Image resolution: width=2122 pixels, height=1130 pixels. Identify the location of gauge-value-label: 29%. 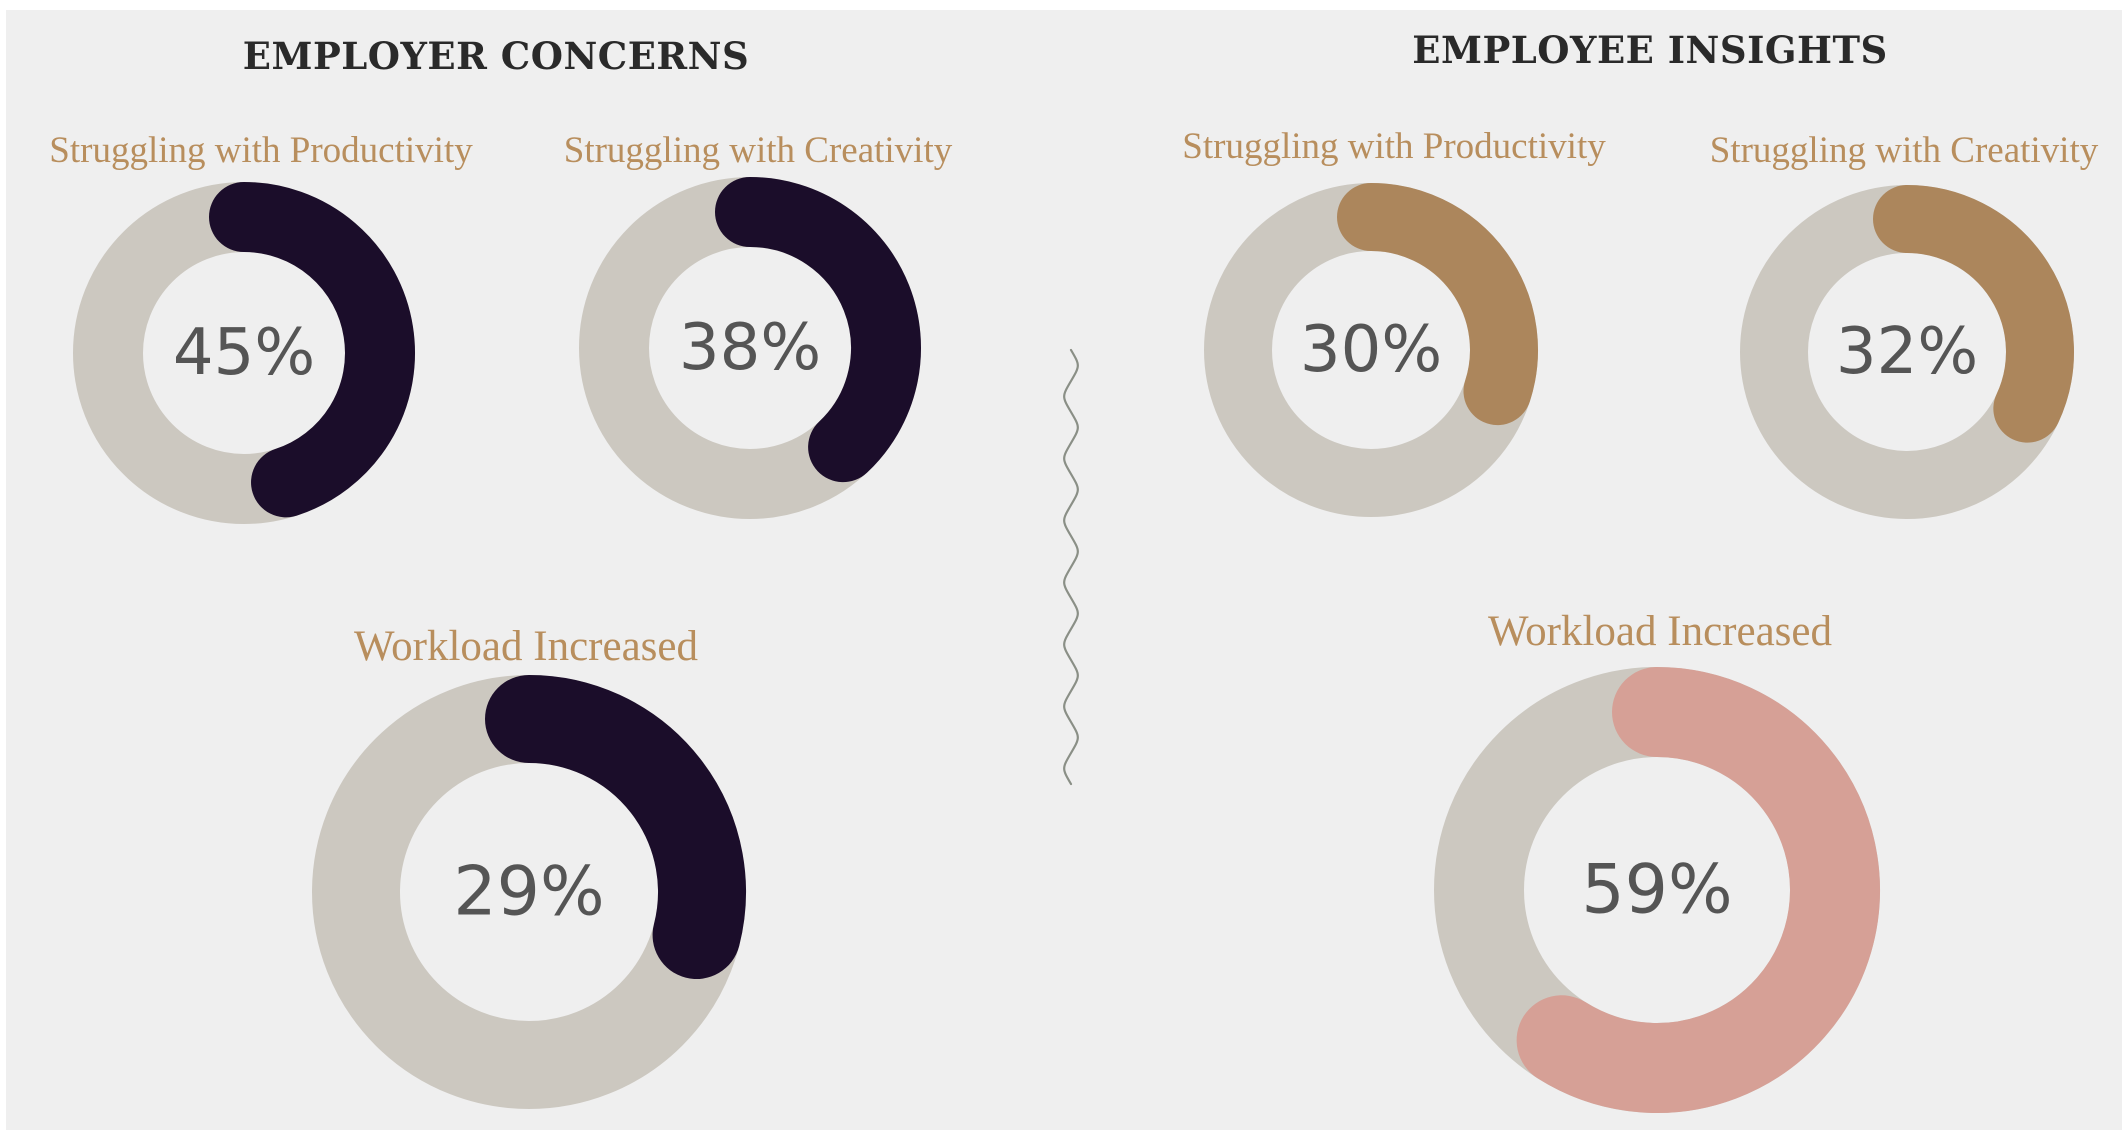
(528, 892).